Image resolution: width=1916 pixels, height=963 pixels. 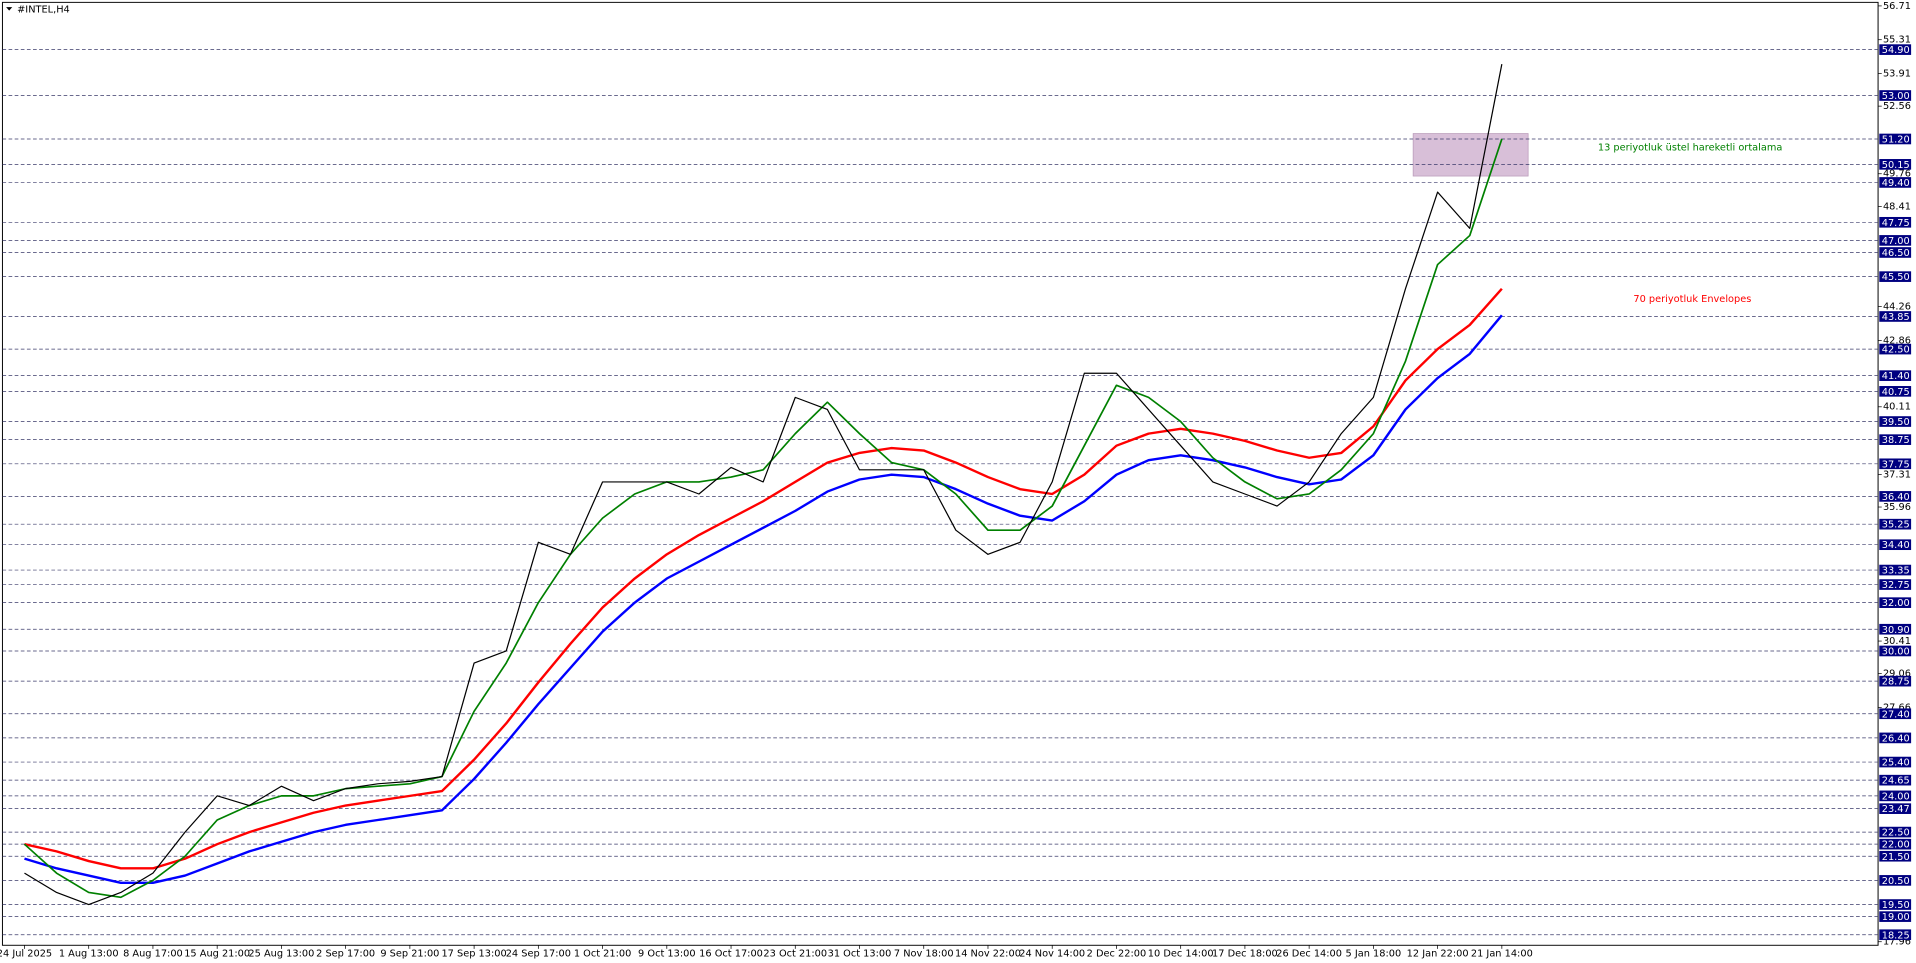 I want to click on level-label: 20.50, so click(x=1896, y=881).